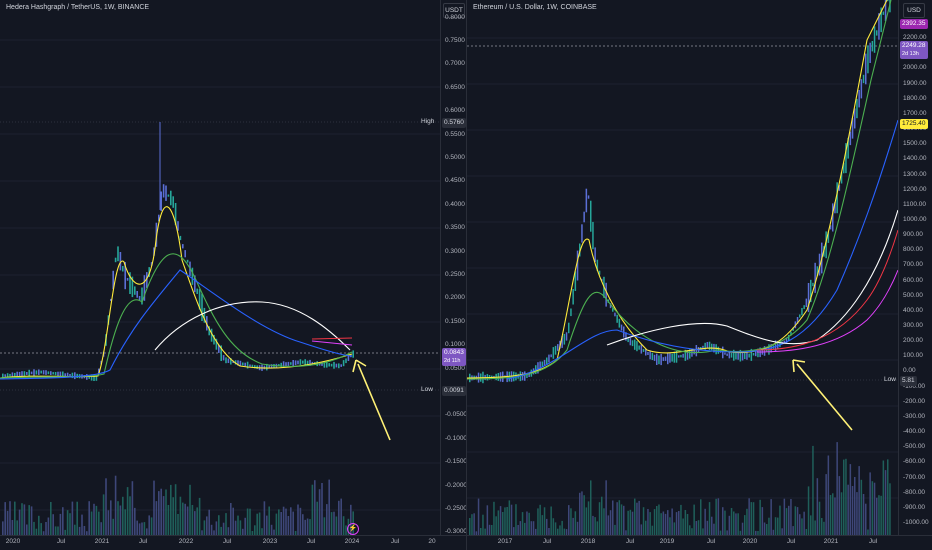  Describe the element at coordinates (535, 7) in the screenshot. I see `right-symbol-title: Ethereum / U.S. Dollar, 1W, COINBASE` at that location.